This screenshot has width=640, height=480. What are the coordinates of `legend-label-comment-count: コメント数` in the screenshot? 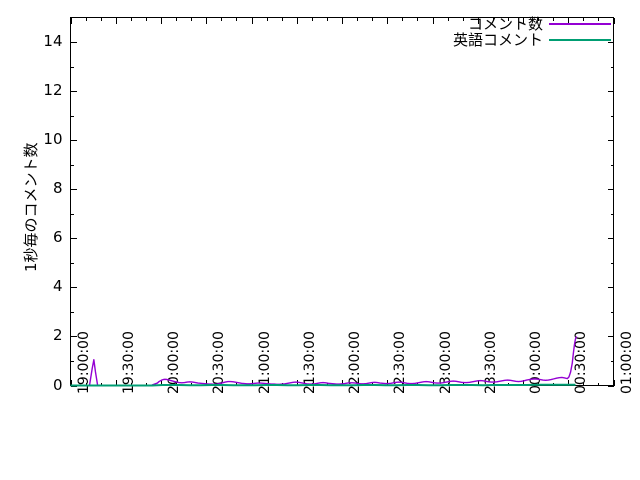 It's located at (505, 24).